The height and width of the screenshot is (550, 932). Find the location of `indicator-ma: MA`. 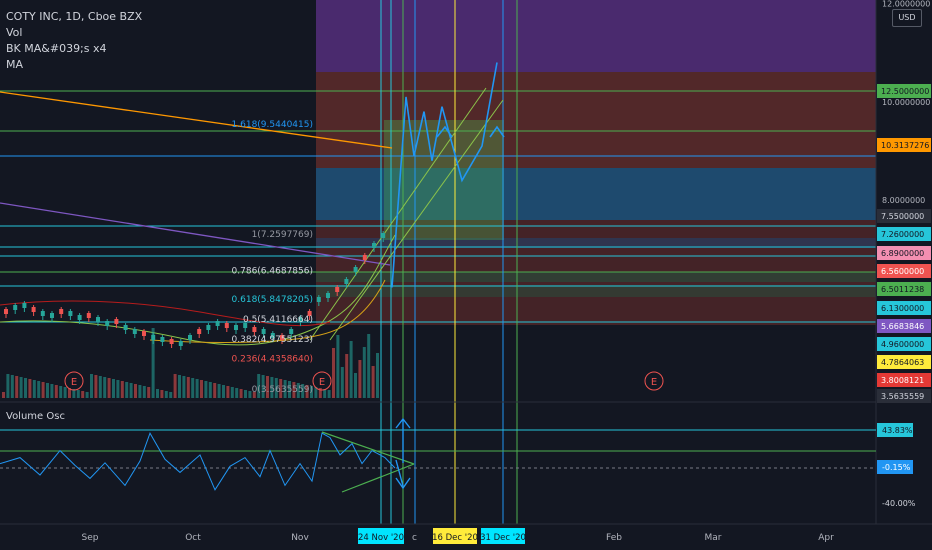

indicator-ma: MA is located at coordinates (15, 64).